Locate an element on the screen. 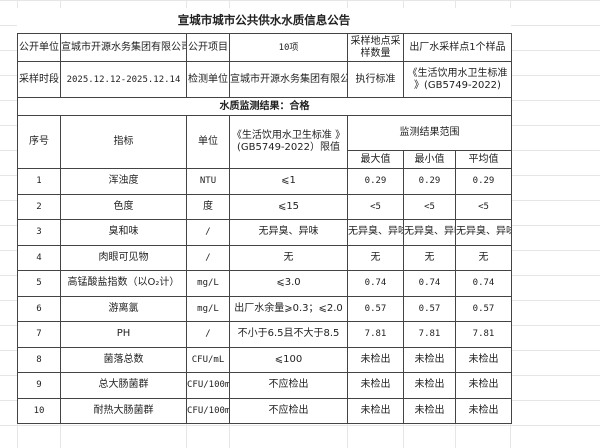 This screenshot has width=600, height=448. header-avg: 平均值 is located at coordinates (483, 159).